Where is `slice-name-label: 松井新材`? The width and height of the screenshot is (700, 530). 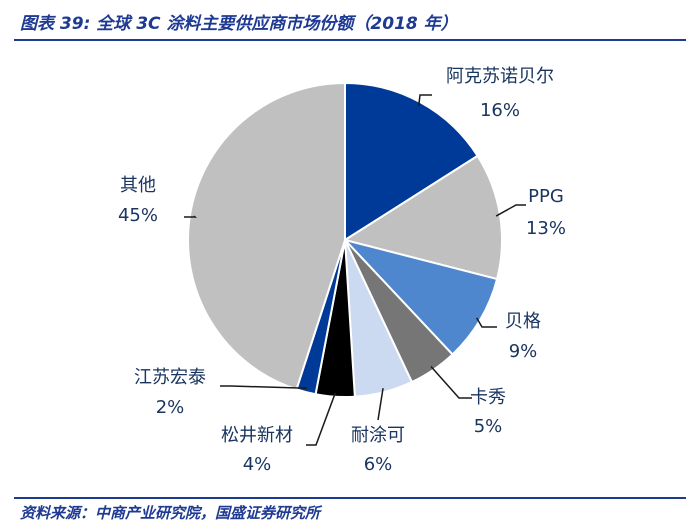
slice-name-label: 松井新材 is located at coordinates (257, 435).